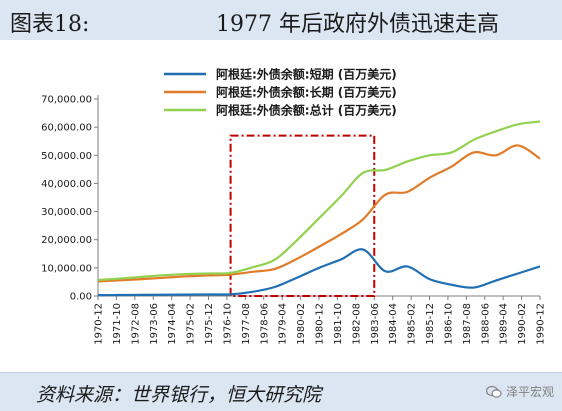 This screenshot has height=411, width=562. What do you see at coordinates (66, 128) in the screenshot?
I see `y-tick-label: 60,000.00` at bounding box center [66, 128].